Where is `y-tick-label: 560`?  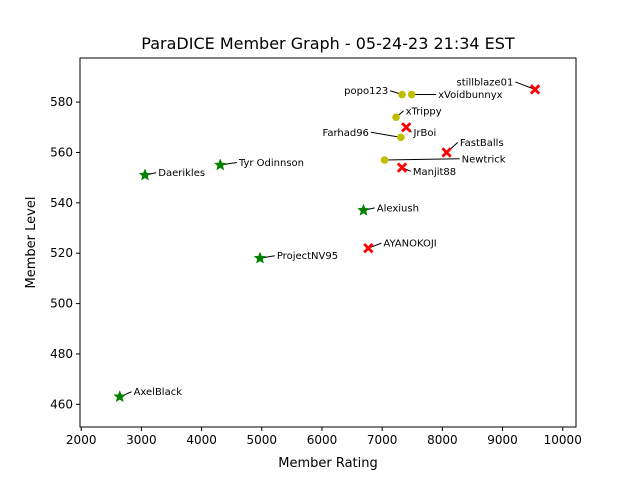
y-tick-label: 560 is located at coordinates (61, 152).